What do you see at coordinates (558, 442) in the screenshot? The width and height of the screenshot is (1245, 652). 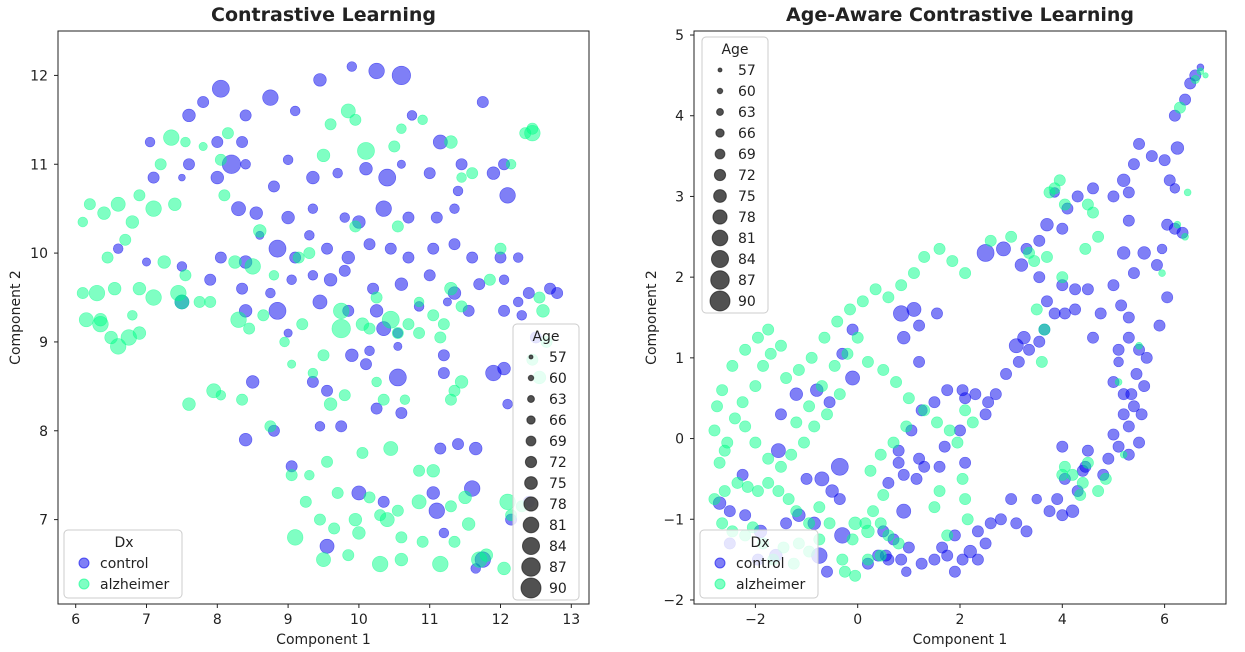 I see `legend-size-label: 69` at bounding box center [558, 442].